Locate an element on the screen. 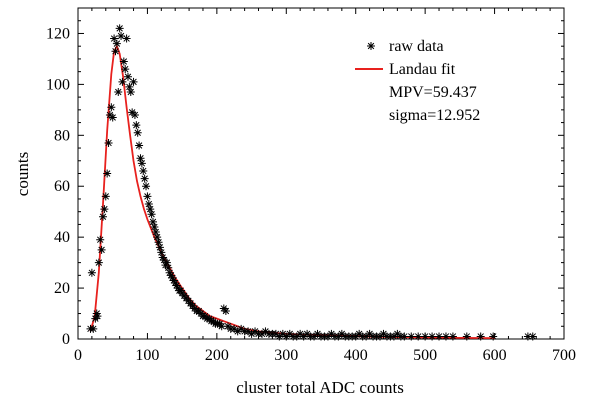 The width and height of the screenshot is (589, 402). x-tick-label: 600 is located at coordinates (495, 355).